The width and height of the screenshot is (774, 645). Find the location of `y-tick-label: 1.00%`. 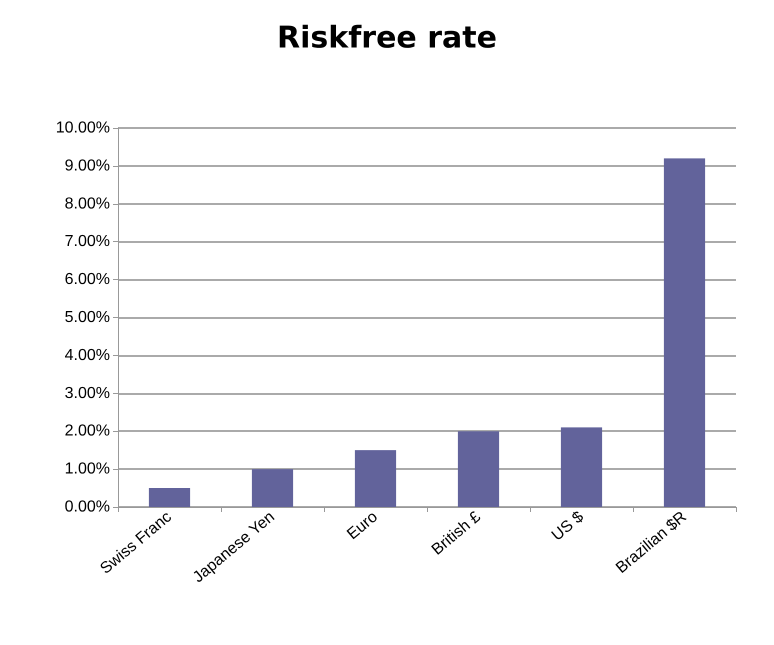

y-tick-label: 1.00% is located at coordinates (87, 469).